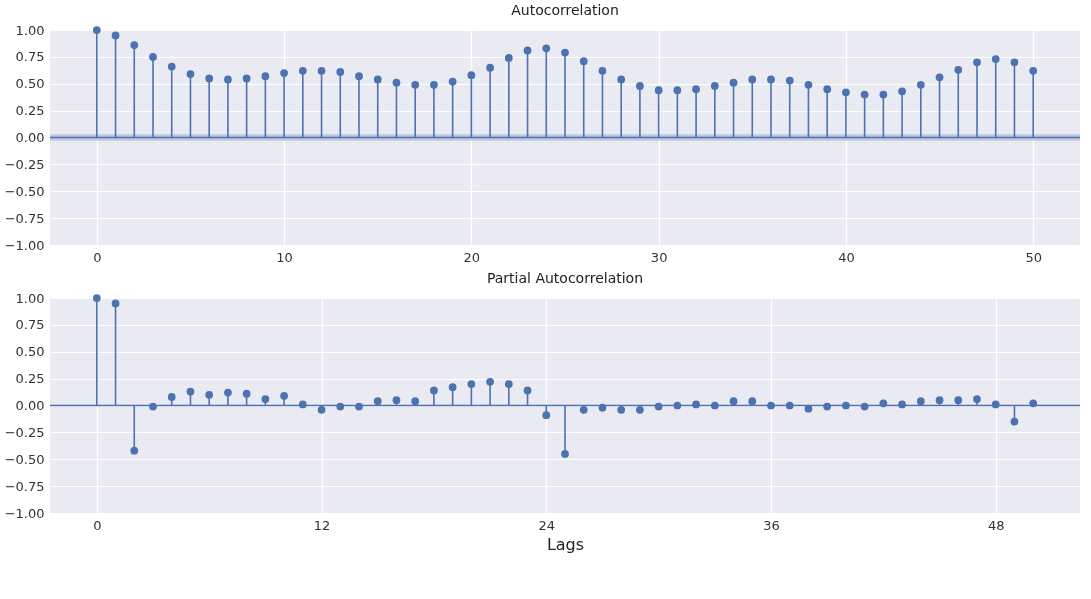 The image size is (1091, 599). Describe the element at coordinates (771, 525) in the screenshot. I see `x-tick-label: 36` at that location.